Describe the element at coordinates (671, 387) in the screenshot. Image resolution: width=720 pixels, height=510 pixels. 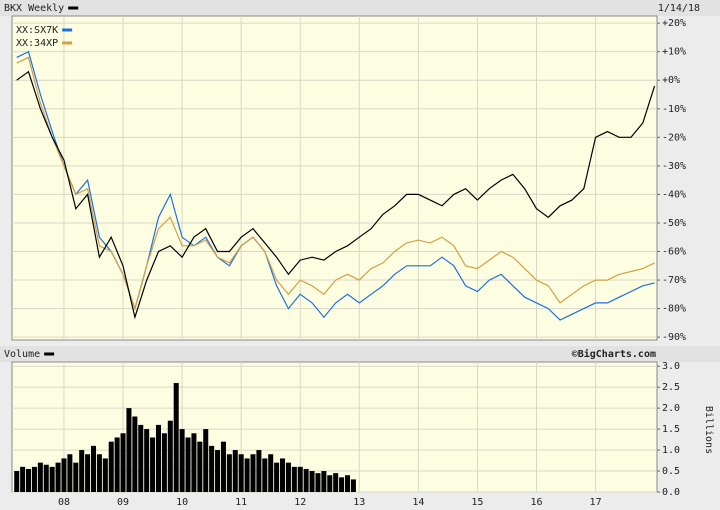
I see `y-tick-label: 2.5` at that location.